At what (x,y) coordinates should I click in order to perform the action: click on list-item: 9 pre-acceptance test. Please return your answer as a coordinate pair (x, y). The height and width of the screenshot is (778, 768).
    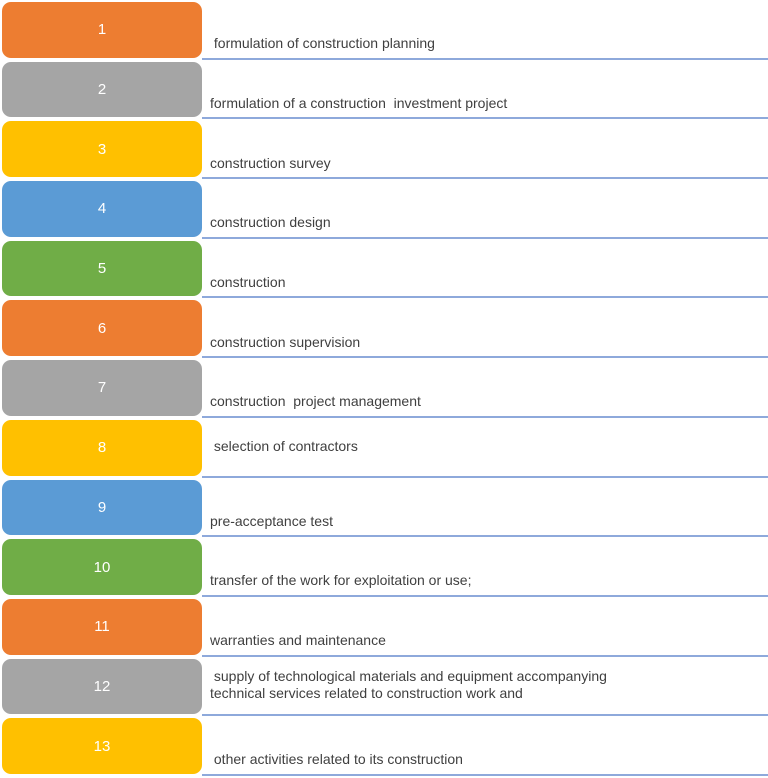
    Looking at the image, I should click on (384, 509).